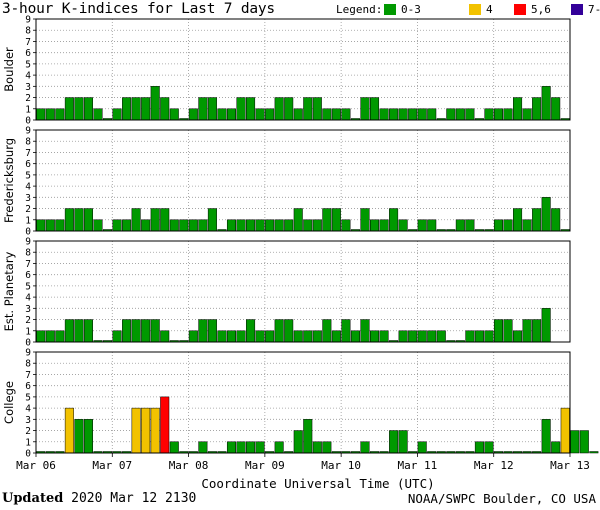 This screenshot has width=600, height=510. Describe the element at coordinates (418, 465) in the screenshot. I see `x-tick-label: Mar 11` at that location.